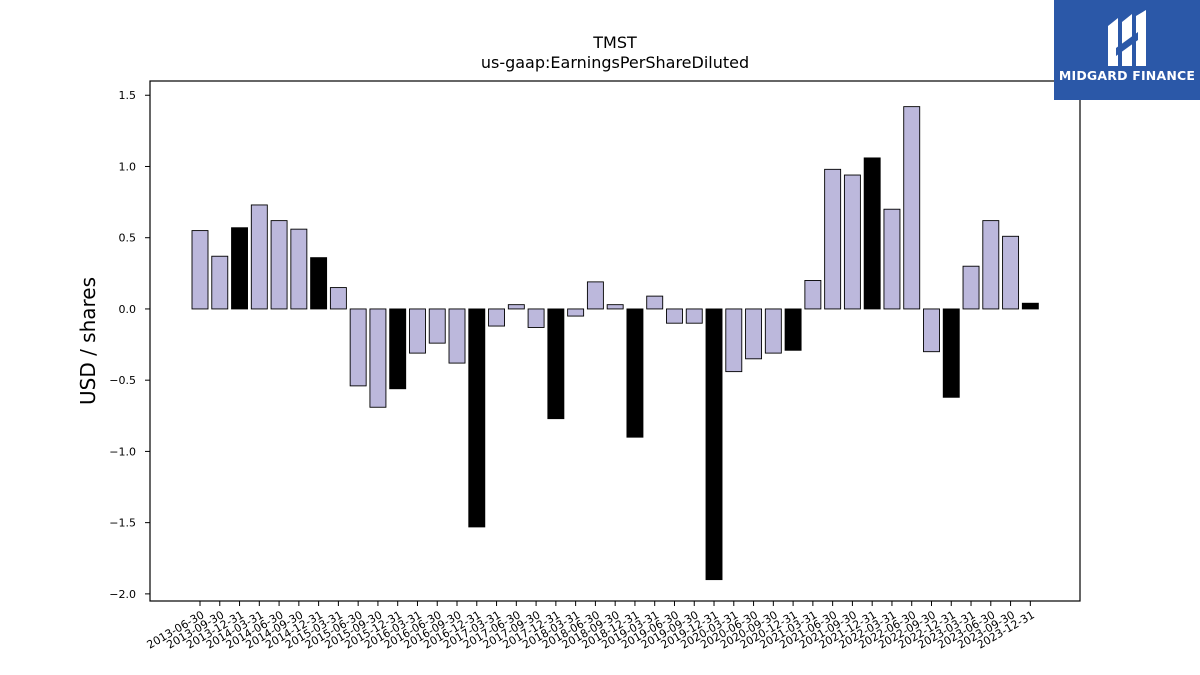 This screenshot has width=1200, height=675. What do you see at coordinates (615, 62) in the screenshot?
I see `chart-subtitle: us-gaap:EarningsPerShareDiluted` at bounding box center [615, 62].